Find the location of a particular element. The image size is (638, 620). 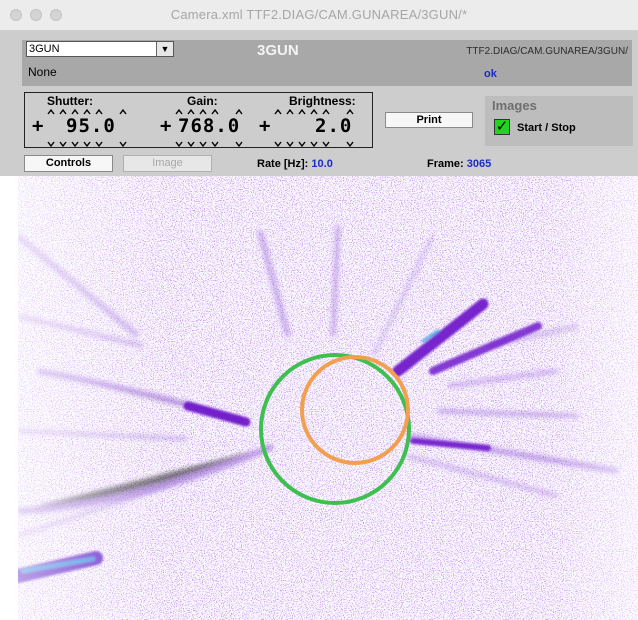

device-path: TTF2.DIAG/CAM.GUNAREA/3GUN/ is located at coordinates (547, 51).